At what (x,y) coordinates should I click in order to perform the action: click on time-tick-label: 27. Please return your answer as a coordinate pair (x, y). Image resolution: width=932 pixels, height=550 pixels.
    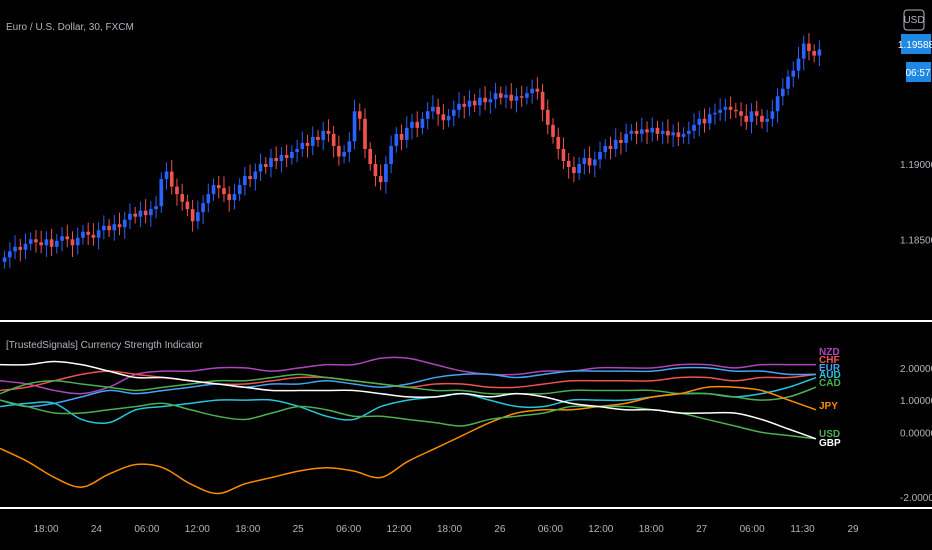
    Looking at the image, I should click on (702, 529).